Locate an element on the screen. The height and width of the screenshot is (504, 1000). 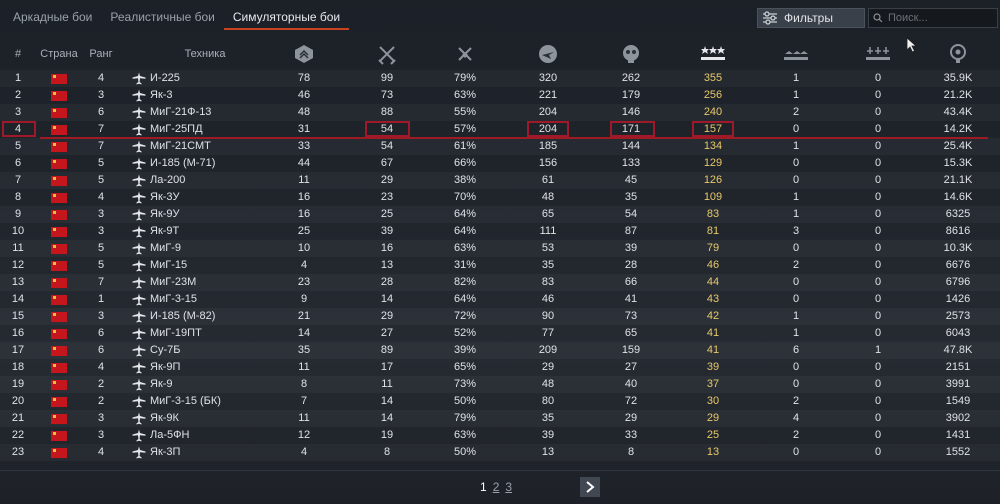
vehicle-name: МиГ-9 is located at coordinates (166, 248).